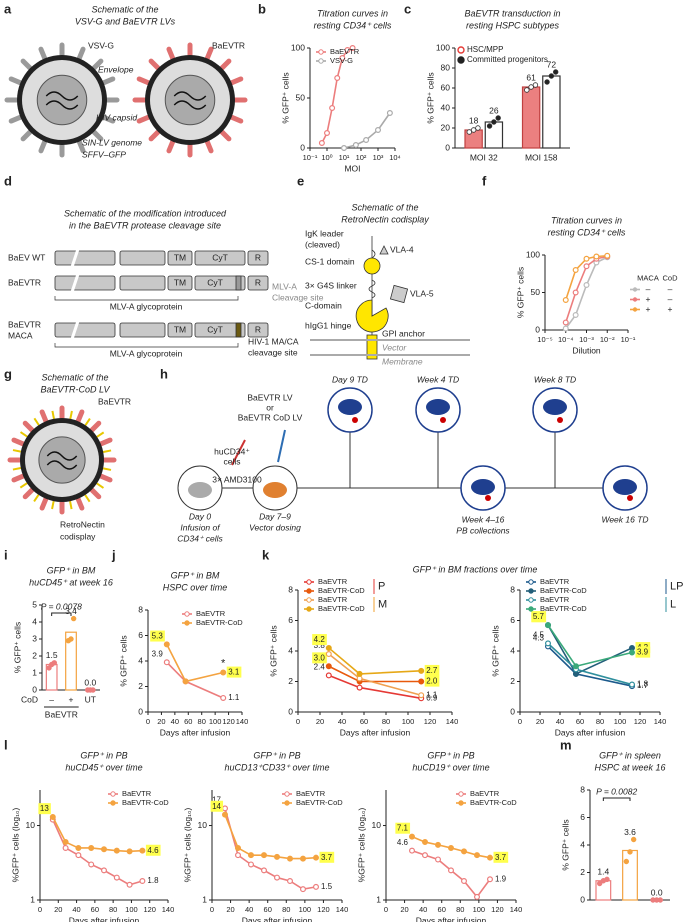 This screenshot has width=685, height=922. What do you see at coordinates (443, 47) in the screenshot?
I see `y-tick-label: 100` at bounding box center [443, 47].